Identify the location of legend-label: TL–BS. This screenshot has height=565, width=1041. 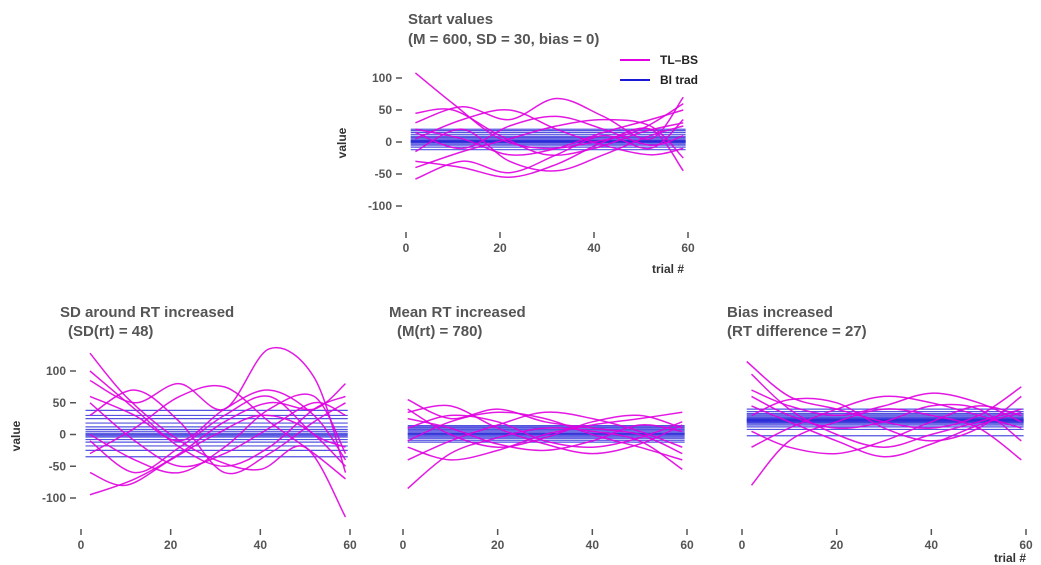
(679, 60).